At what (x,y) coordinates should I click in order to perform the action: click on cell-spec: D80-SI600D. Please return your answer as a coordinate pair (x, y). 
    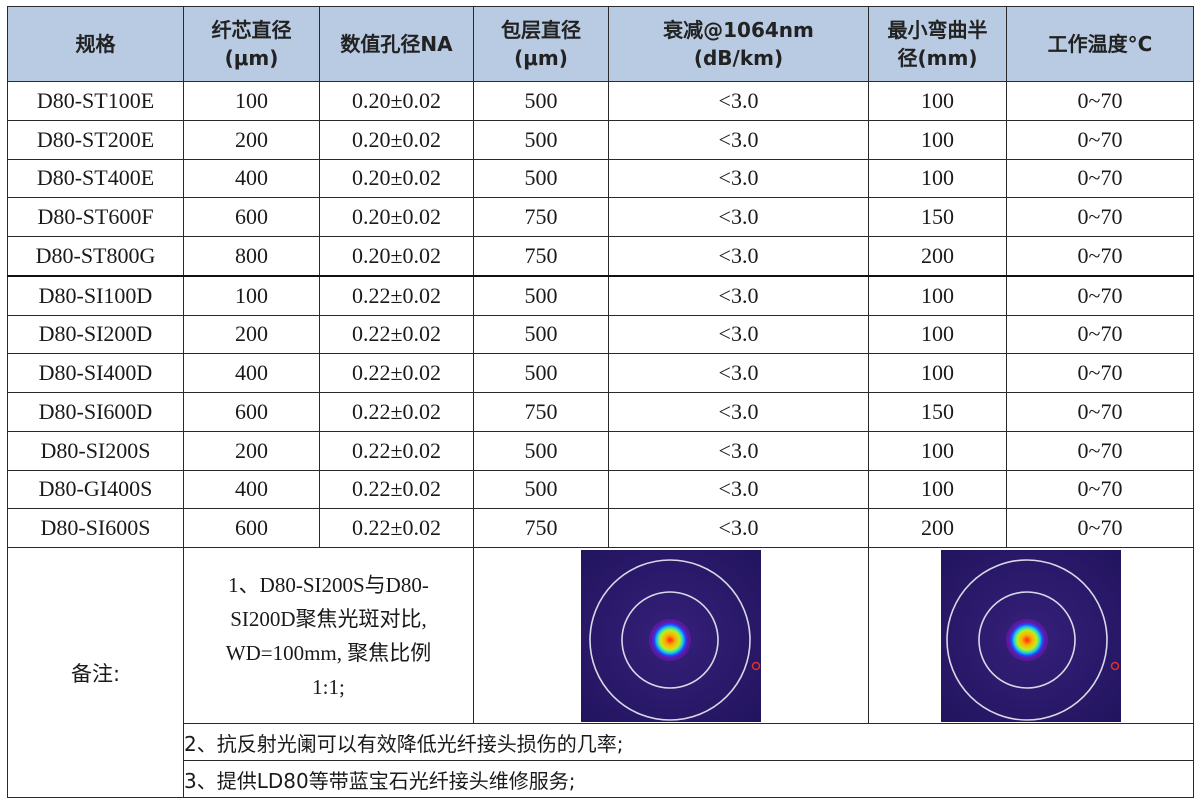
    Looking at the image, I should click on (95, 412).